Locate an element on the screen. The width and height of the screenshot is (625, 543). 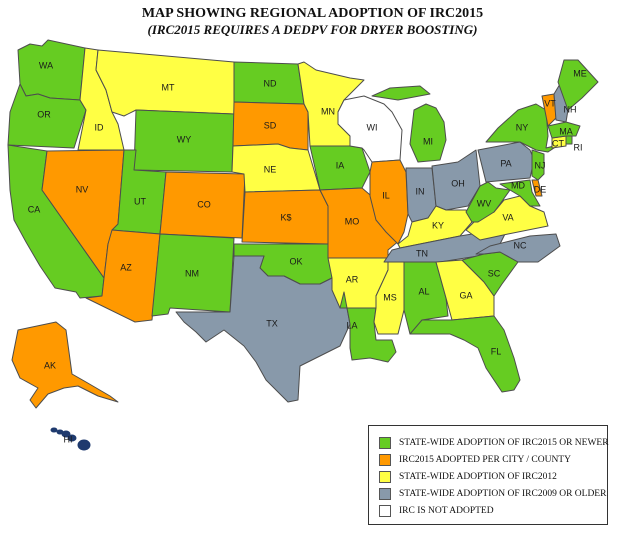
state-ri is located at coordinates (569, 140).